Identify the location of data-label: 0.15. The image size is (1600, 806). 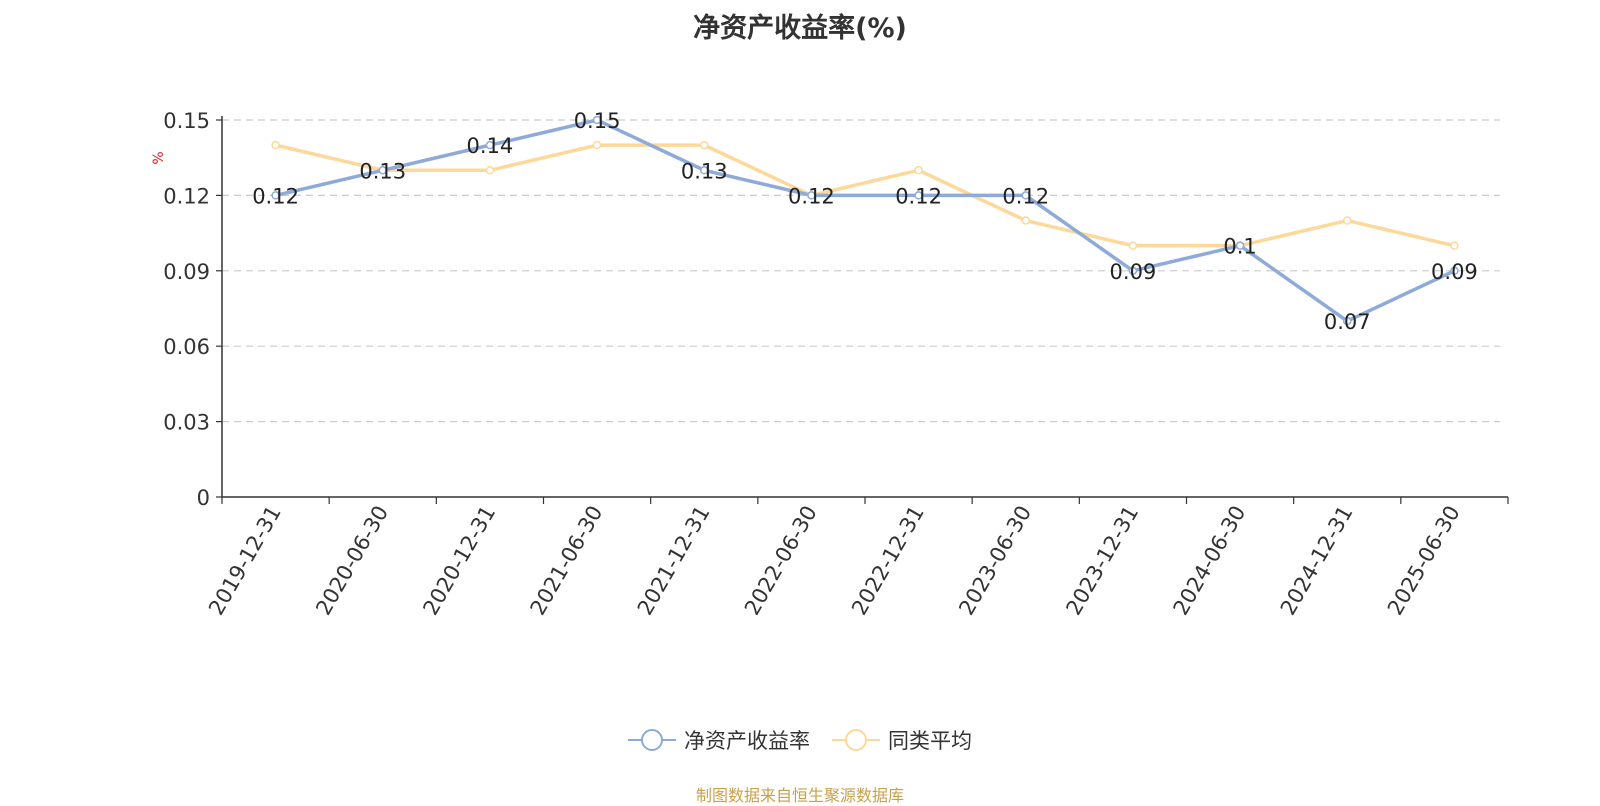
(597, 121).